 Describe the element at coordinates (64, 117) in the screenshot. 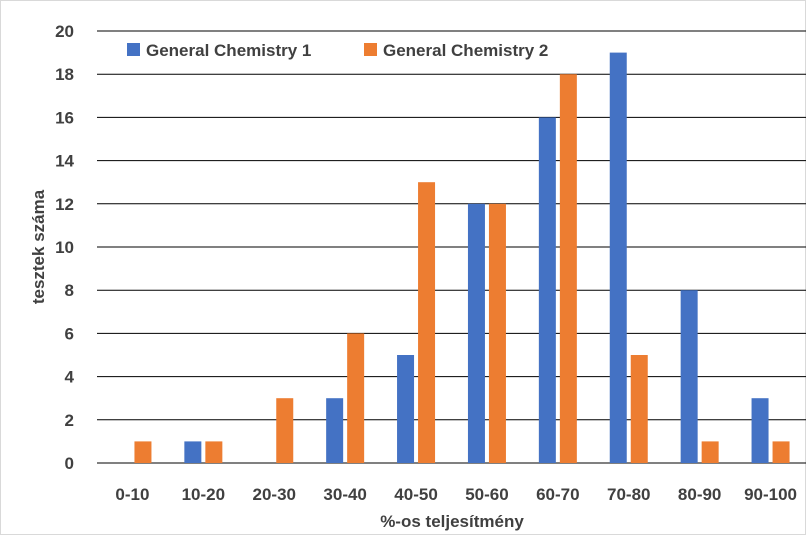

I see `y-tick-label: 16` at that location.